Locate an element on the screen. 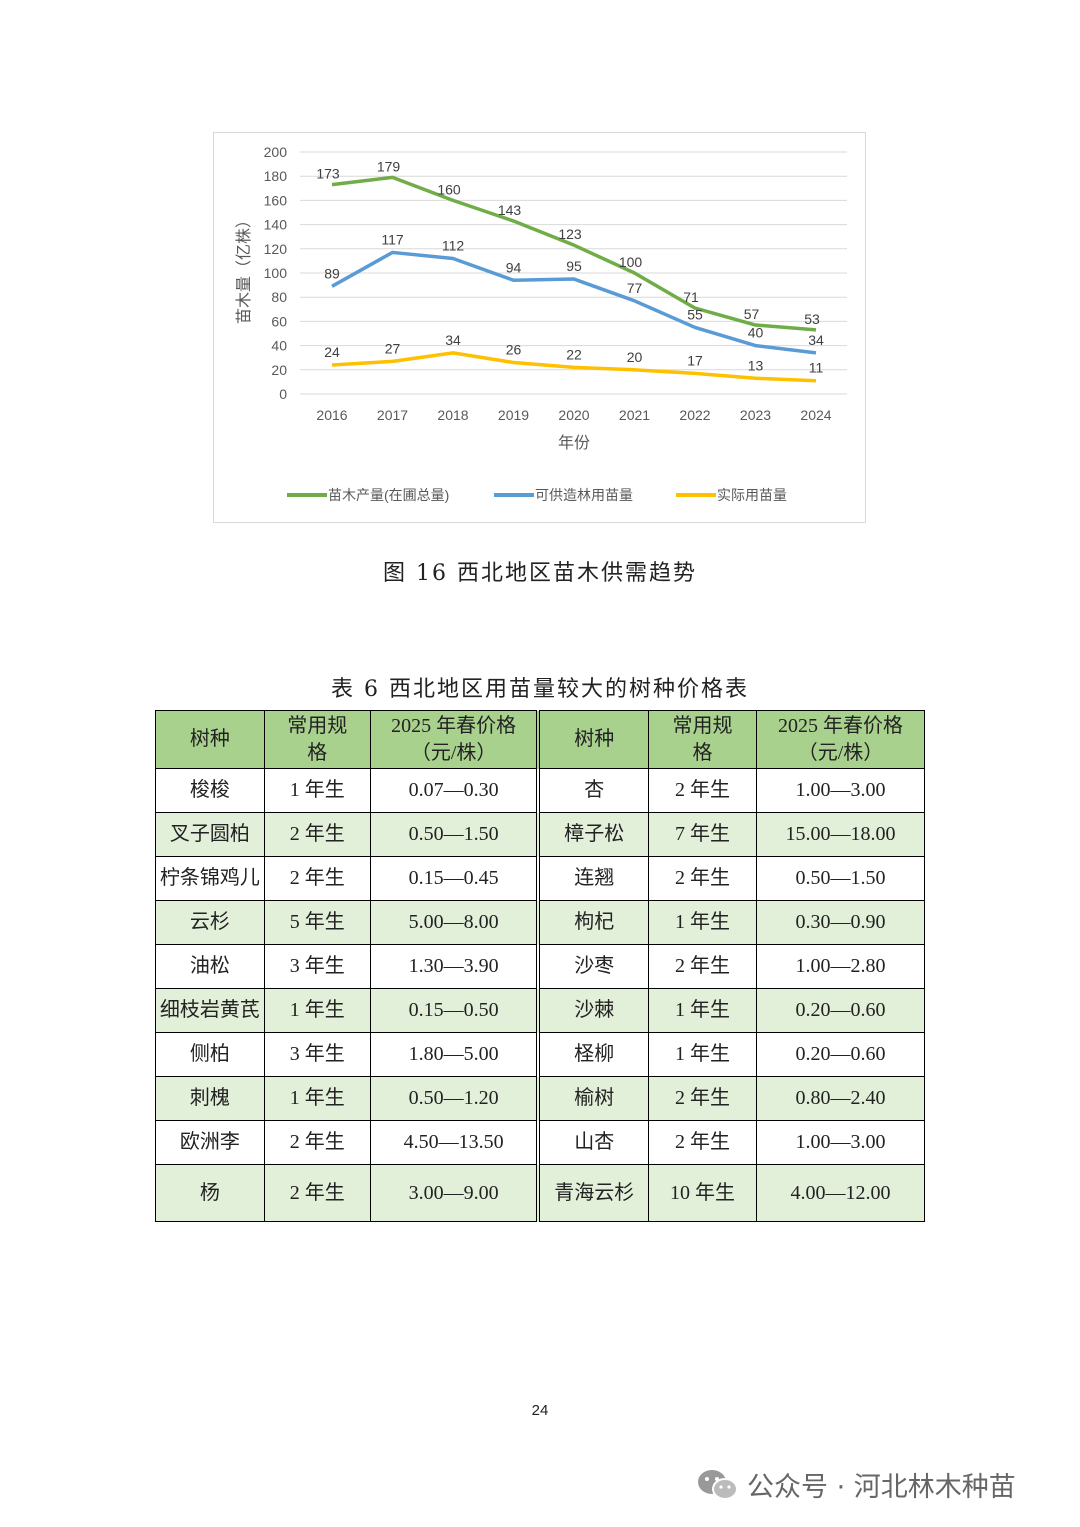 Image resolution: width=1080 pixels, height=1527 pixels. x-tick-label: 2018 is located at coordinates (452, 415).